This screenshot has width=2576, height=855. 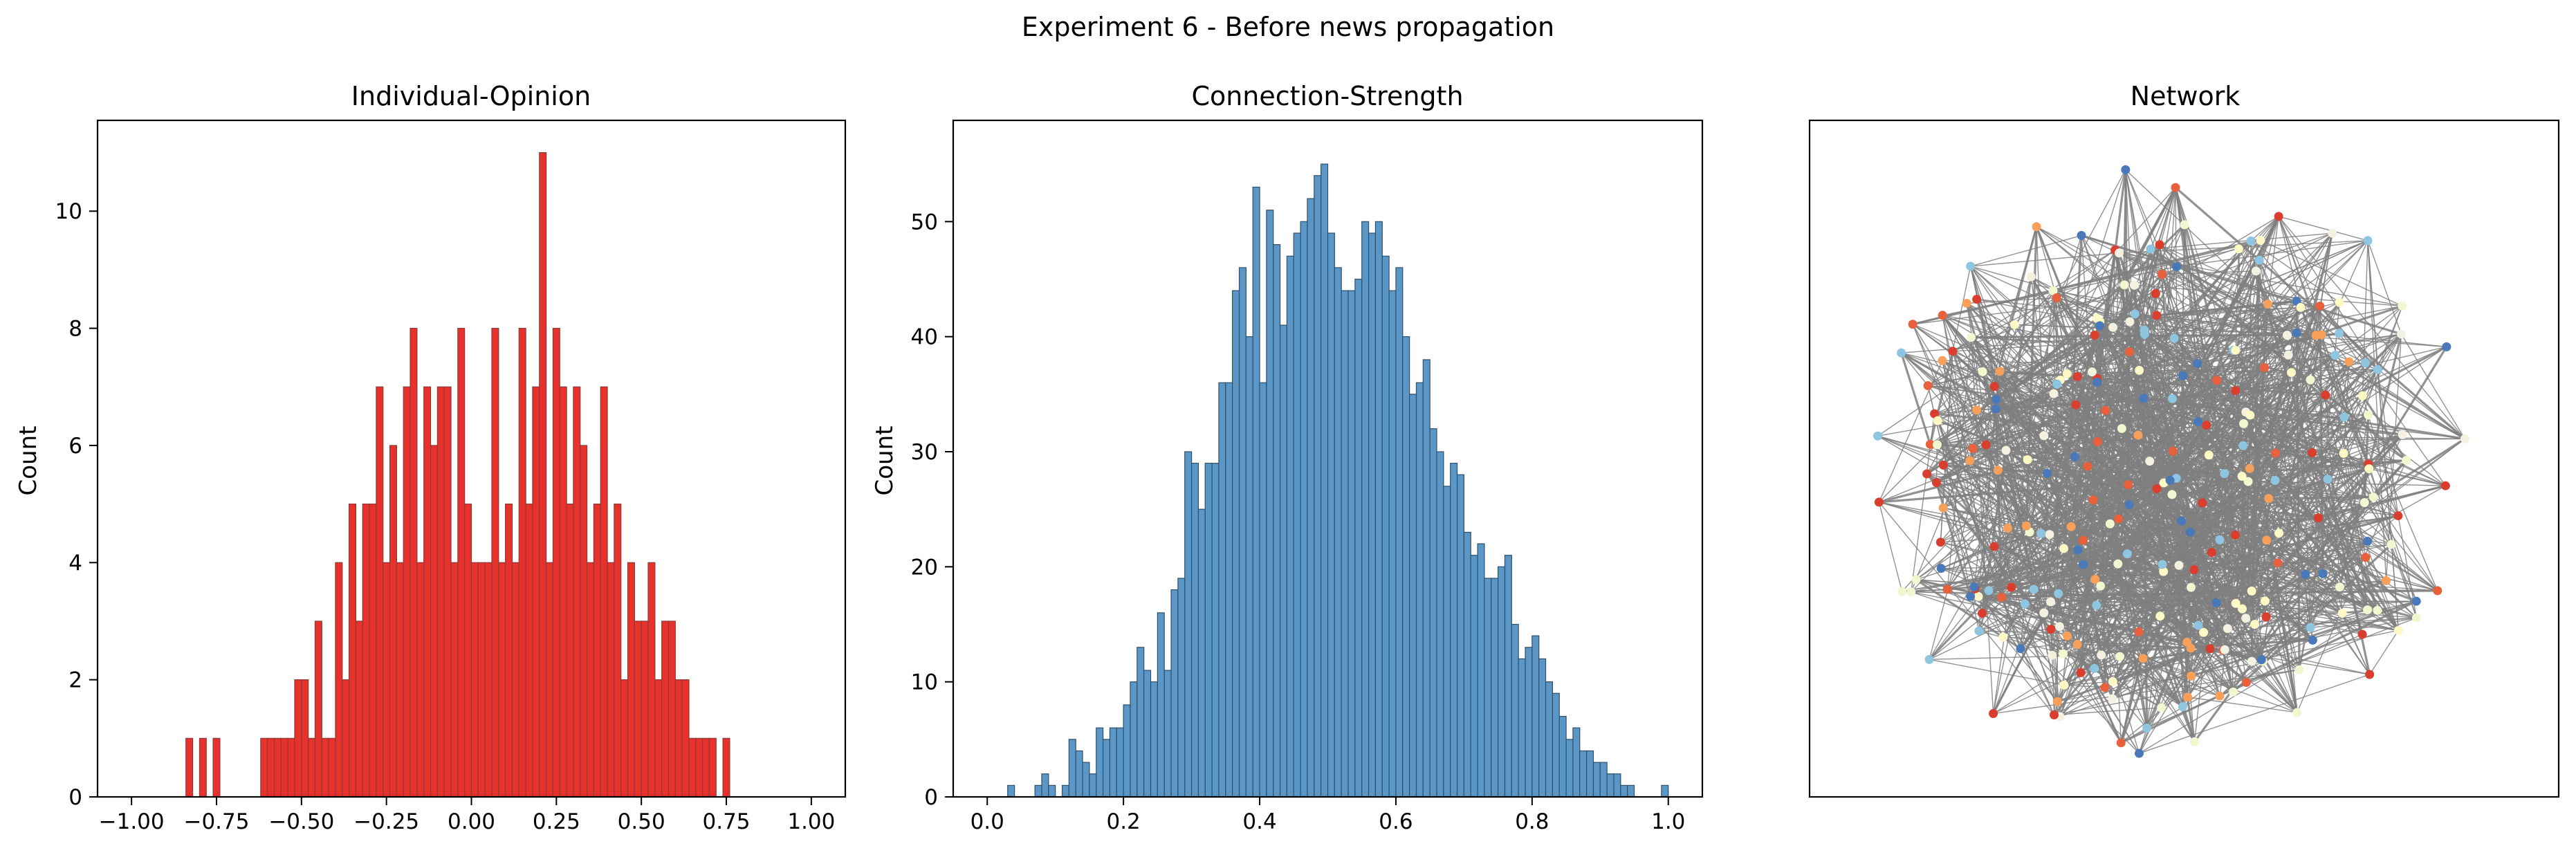 What do you see at coordinates (132, 822) in the screenshot?
I see `opinion-histogram-xtick-label: −1.00` at bounding box center [132, 822].